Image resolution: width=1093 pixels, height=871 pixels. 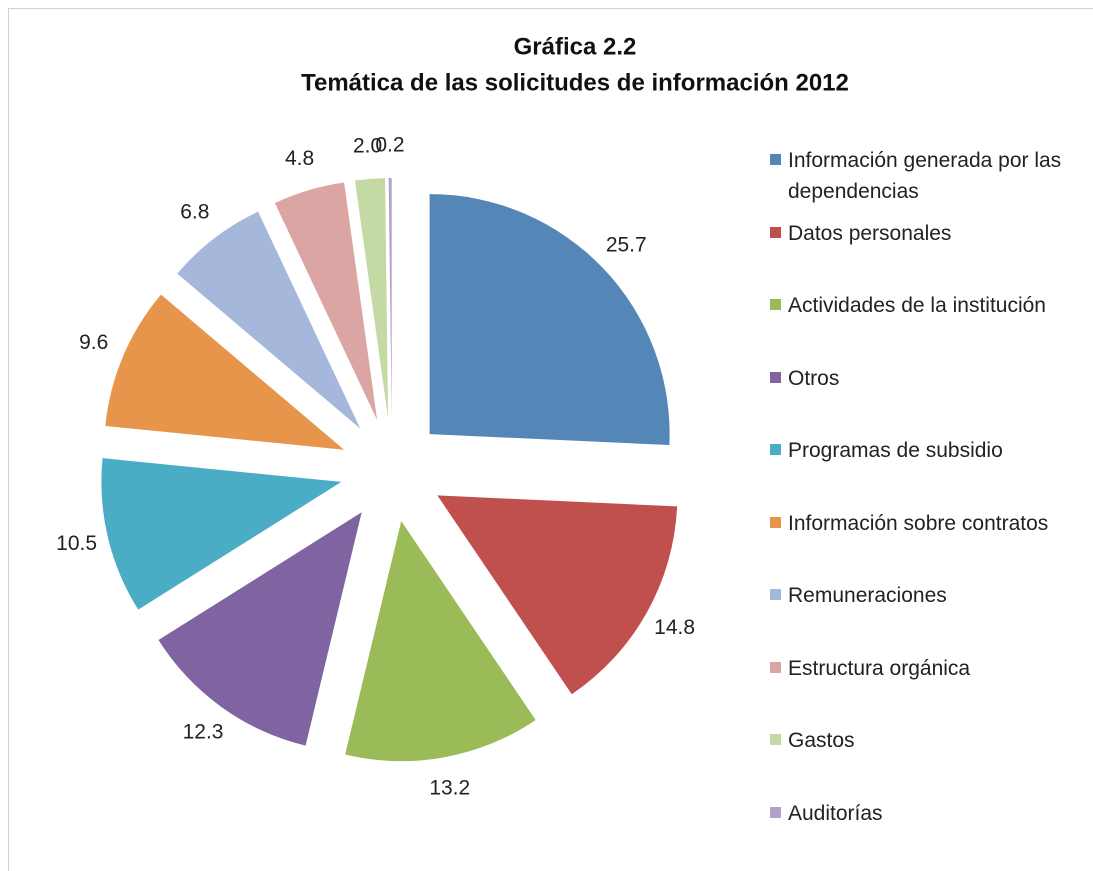 What do you see at coordinates (389, 145) in the screenshot?
I see `data-label: 0.2` at bounding box center [389, 145].